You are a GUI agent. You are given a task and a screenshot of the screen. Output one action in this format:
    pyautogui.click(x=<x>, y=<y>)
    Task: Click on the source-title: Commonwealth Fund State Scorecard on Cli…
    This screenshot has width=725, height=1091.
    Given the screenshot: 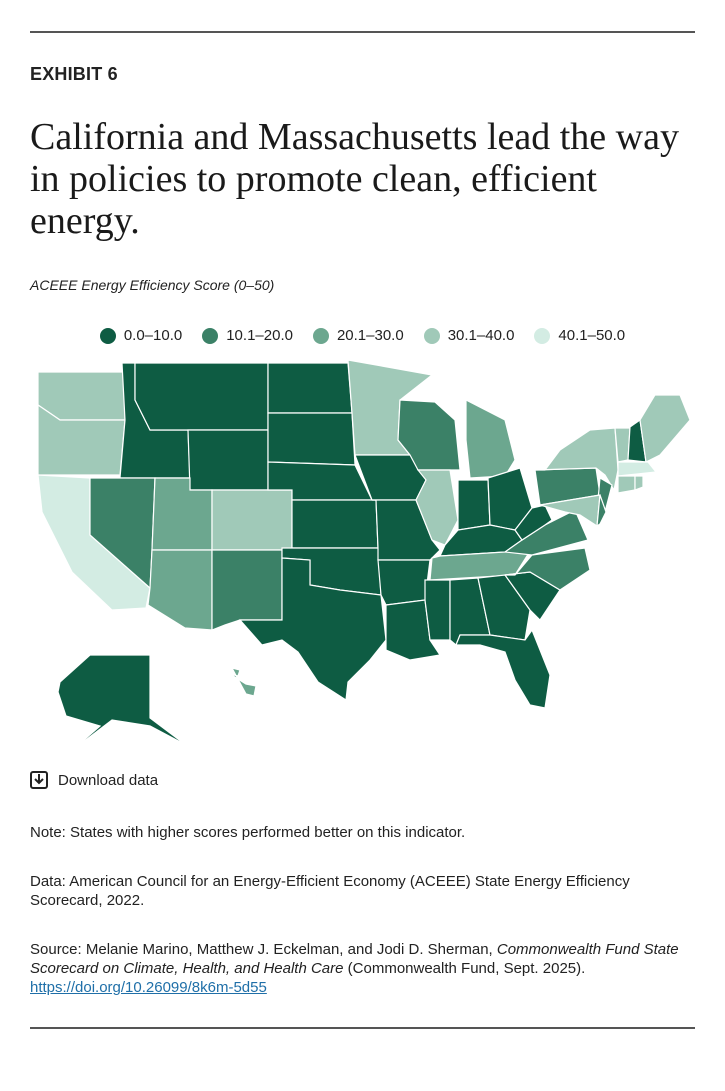 What is the action you would take?
    pyautogui.click(x=354, y=959)
    